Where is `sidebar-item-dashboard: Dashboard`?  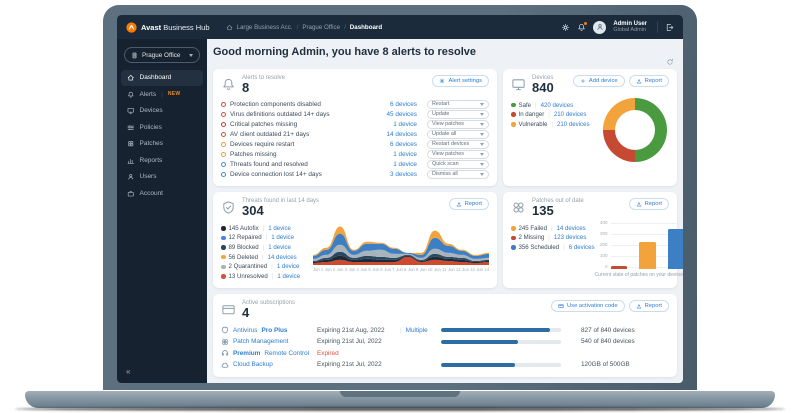
sidebar-item-dashboard: Dashboard is located at coordinates (162, 78).